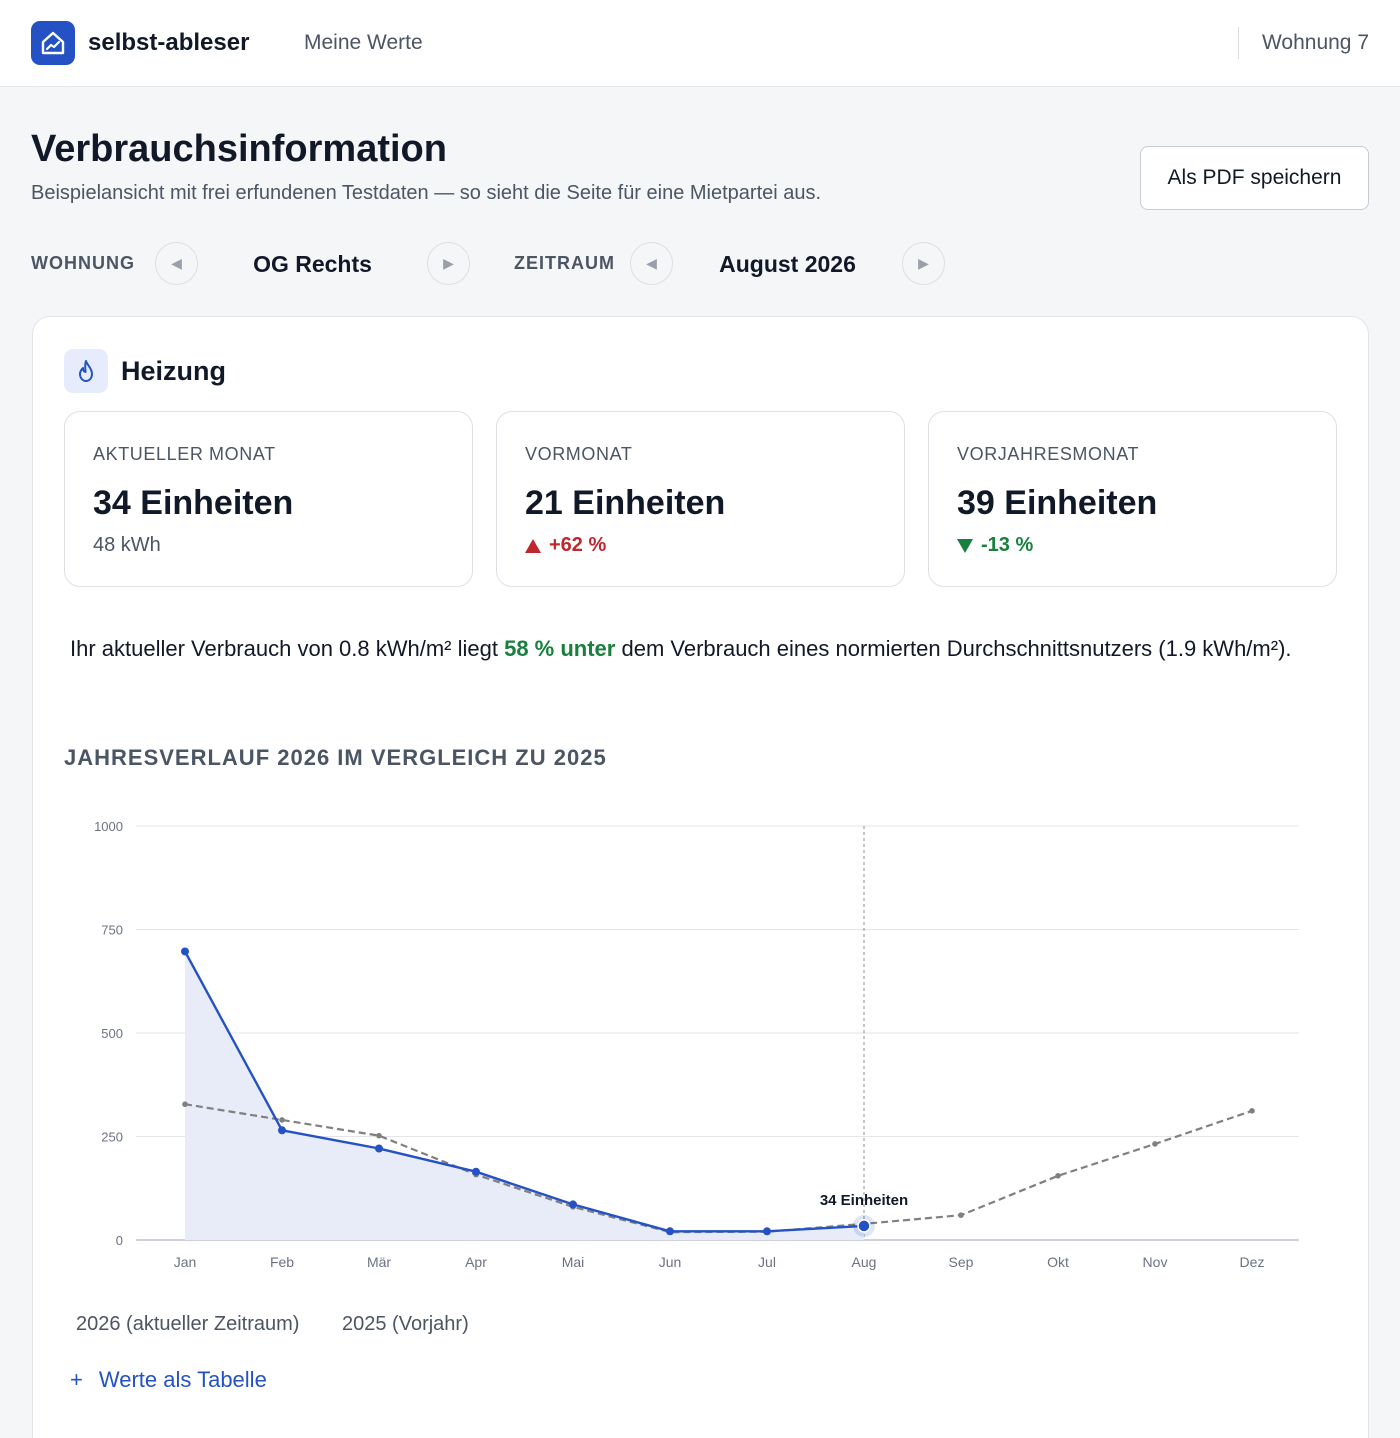 This screenshot has width=1400, height=1438. Describe the element at coordinates (524, 1091) in the screenshot. I see `series-2026-line` at that location.